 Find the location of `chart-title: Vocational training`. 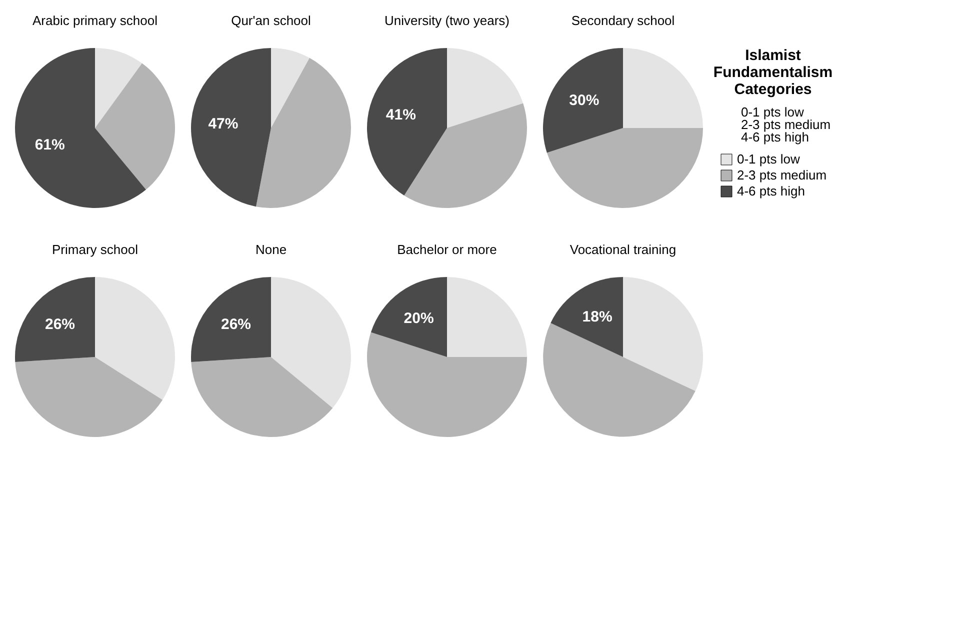

chart-title: Vocational training is located at coordinates (623, 249).